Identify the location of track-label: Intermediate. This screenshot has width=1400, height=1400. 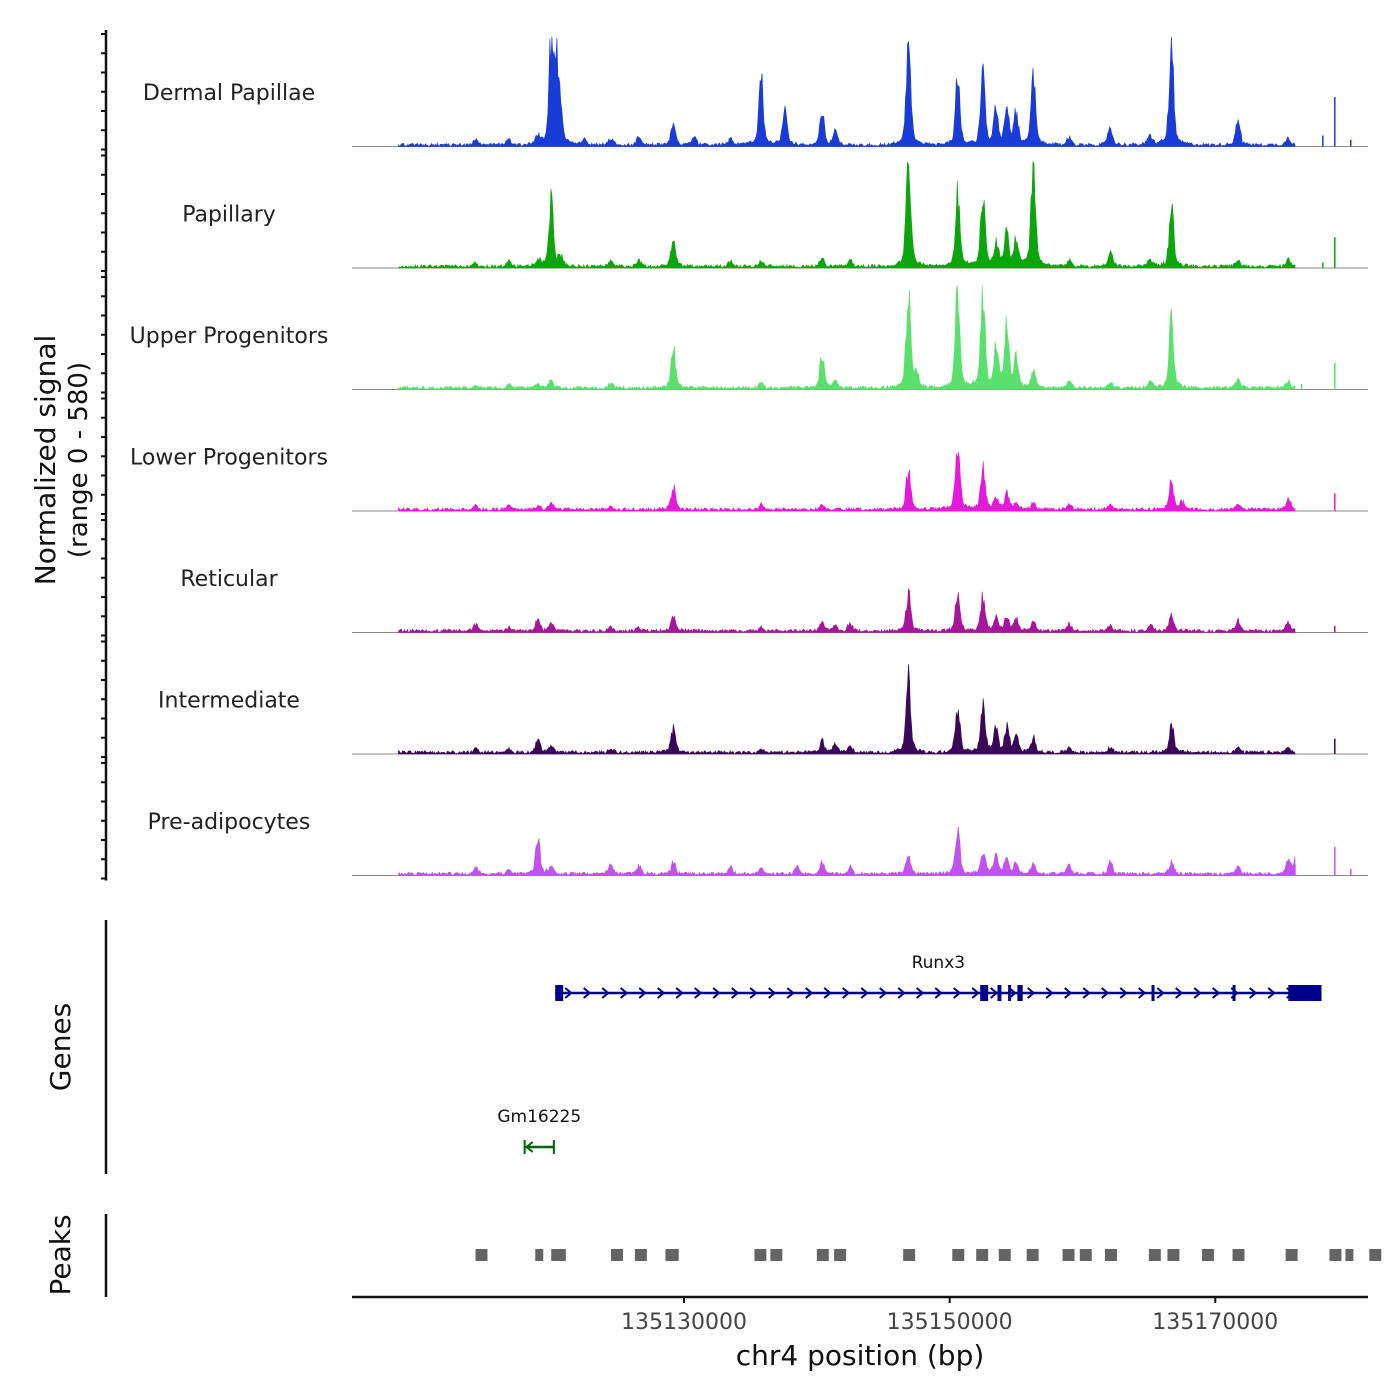
(229, 701).